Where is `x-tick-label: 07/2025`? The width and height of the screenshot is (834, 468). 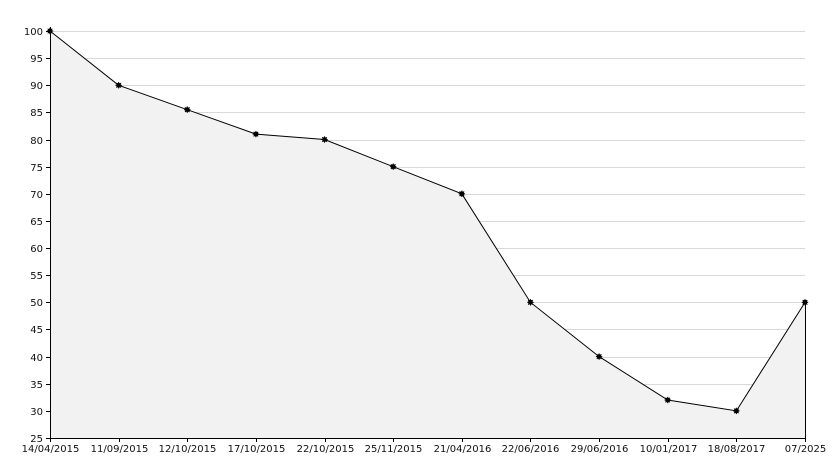 x-tick-label: 07/2025 is located at coordinates (806, 449).